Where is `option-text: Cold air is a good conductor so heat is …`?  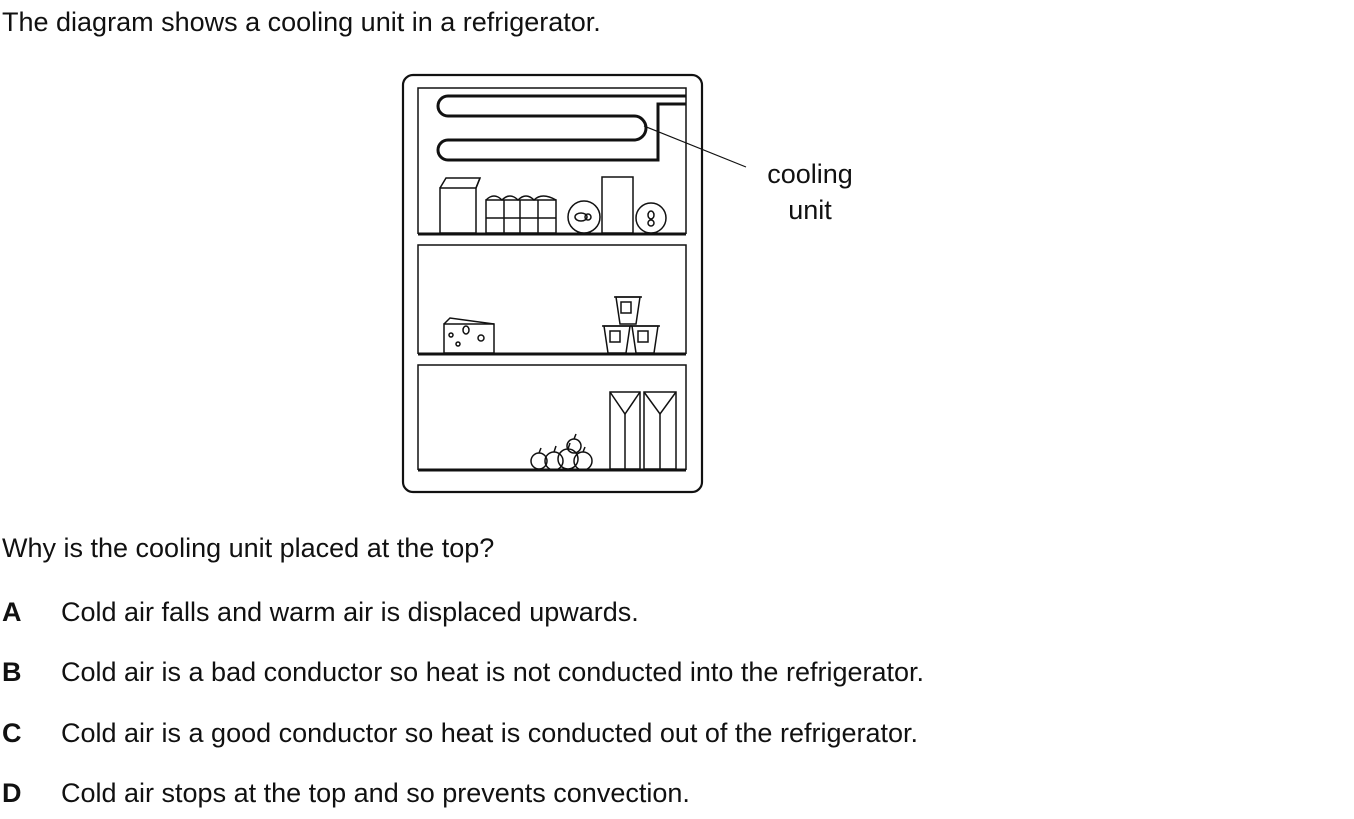 option-text: Cold air is a good conductor so heat is … is located at coordinates (490, 733).